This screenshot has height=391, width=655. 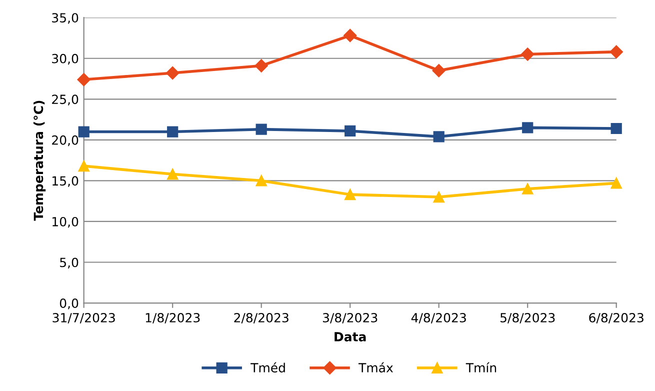 I want to click on x-tick-label: 3/8/2023, so click(x=350, y=318).